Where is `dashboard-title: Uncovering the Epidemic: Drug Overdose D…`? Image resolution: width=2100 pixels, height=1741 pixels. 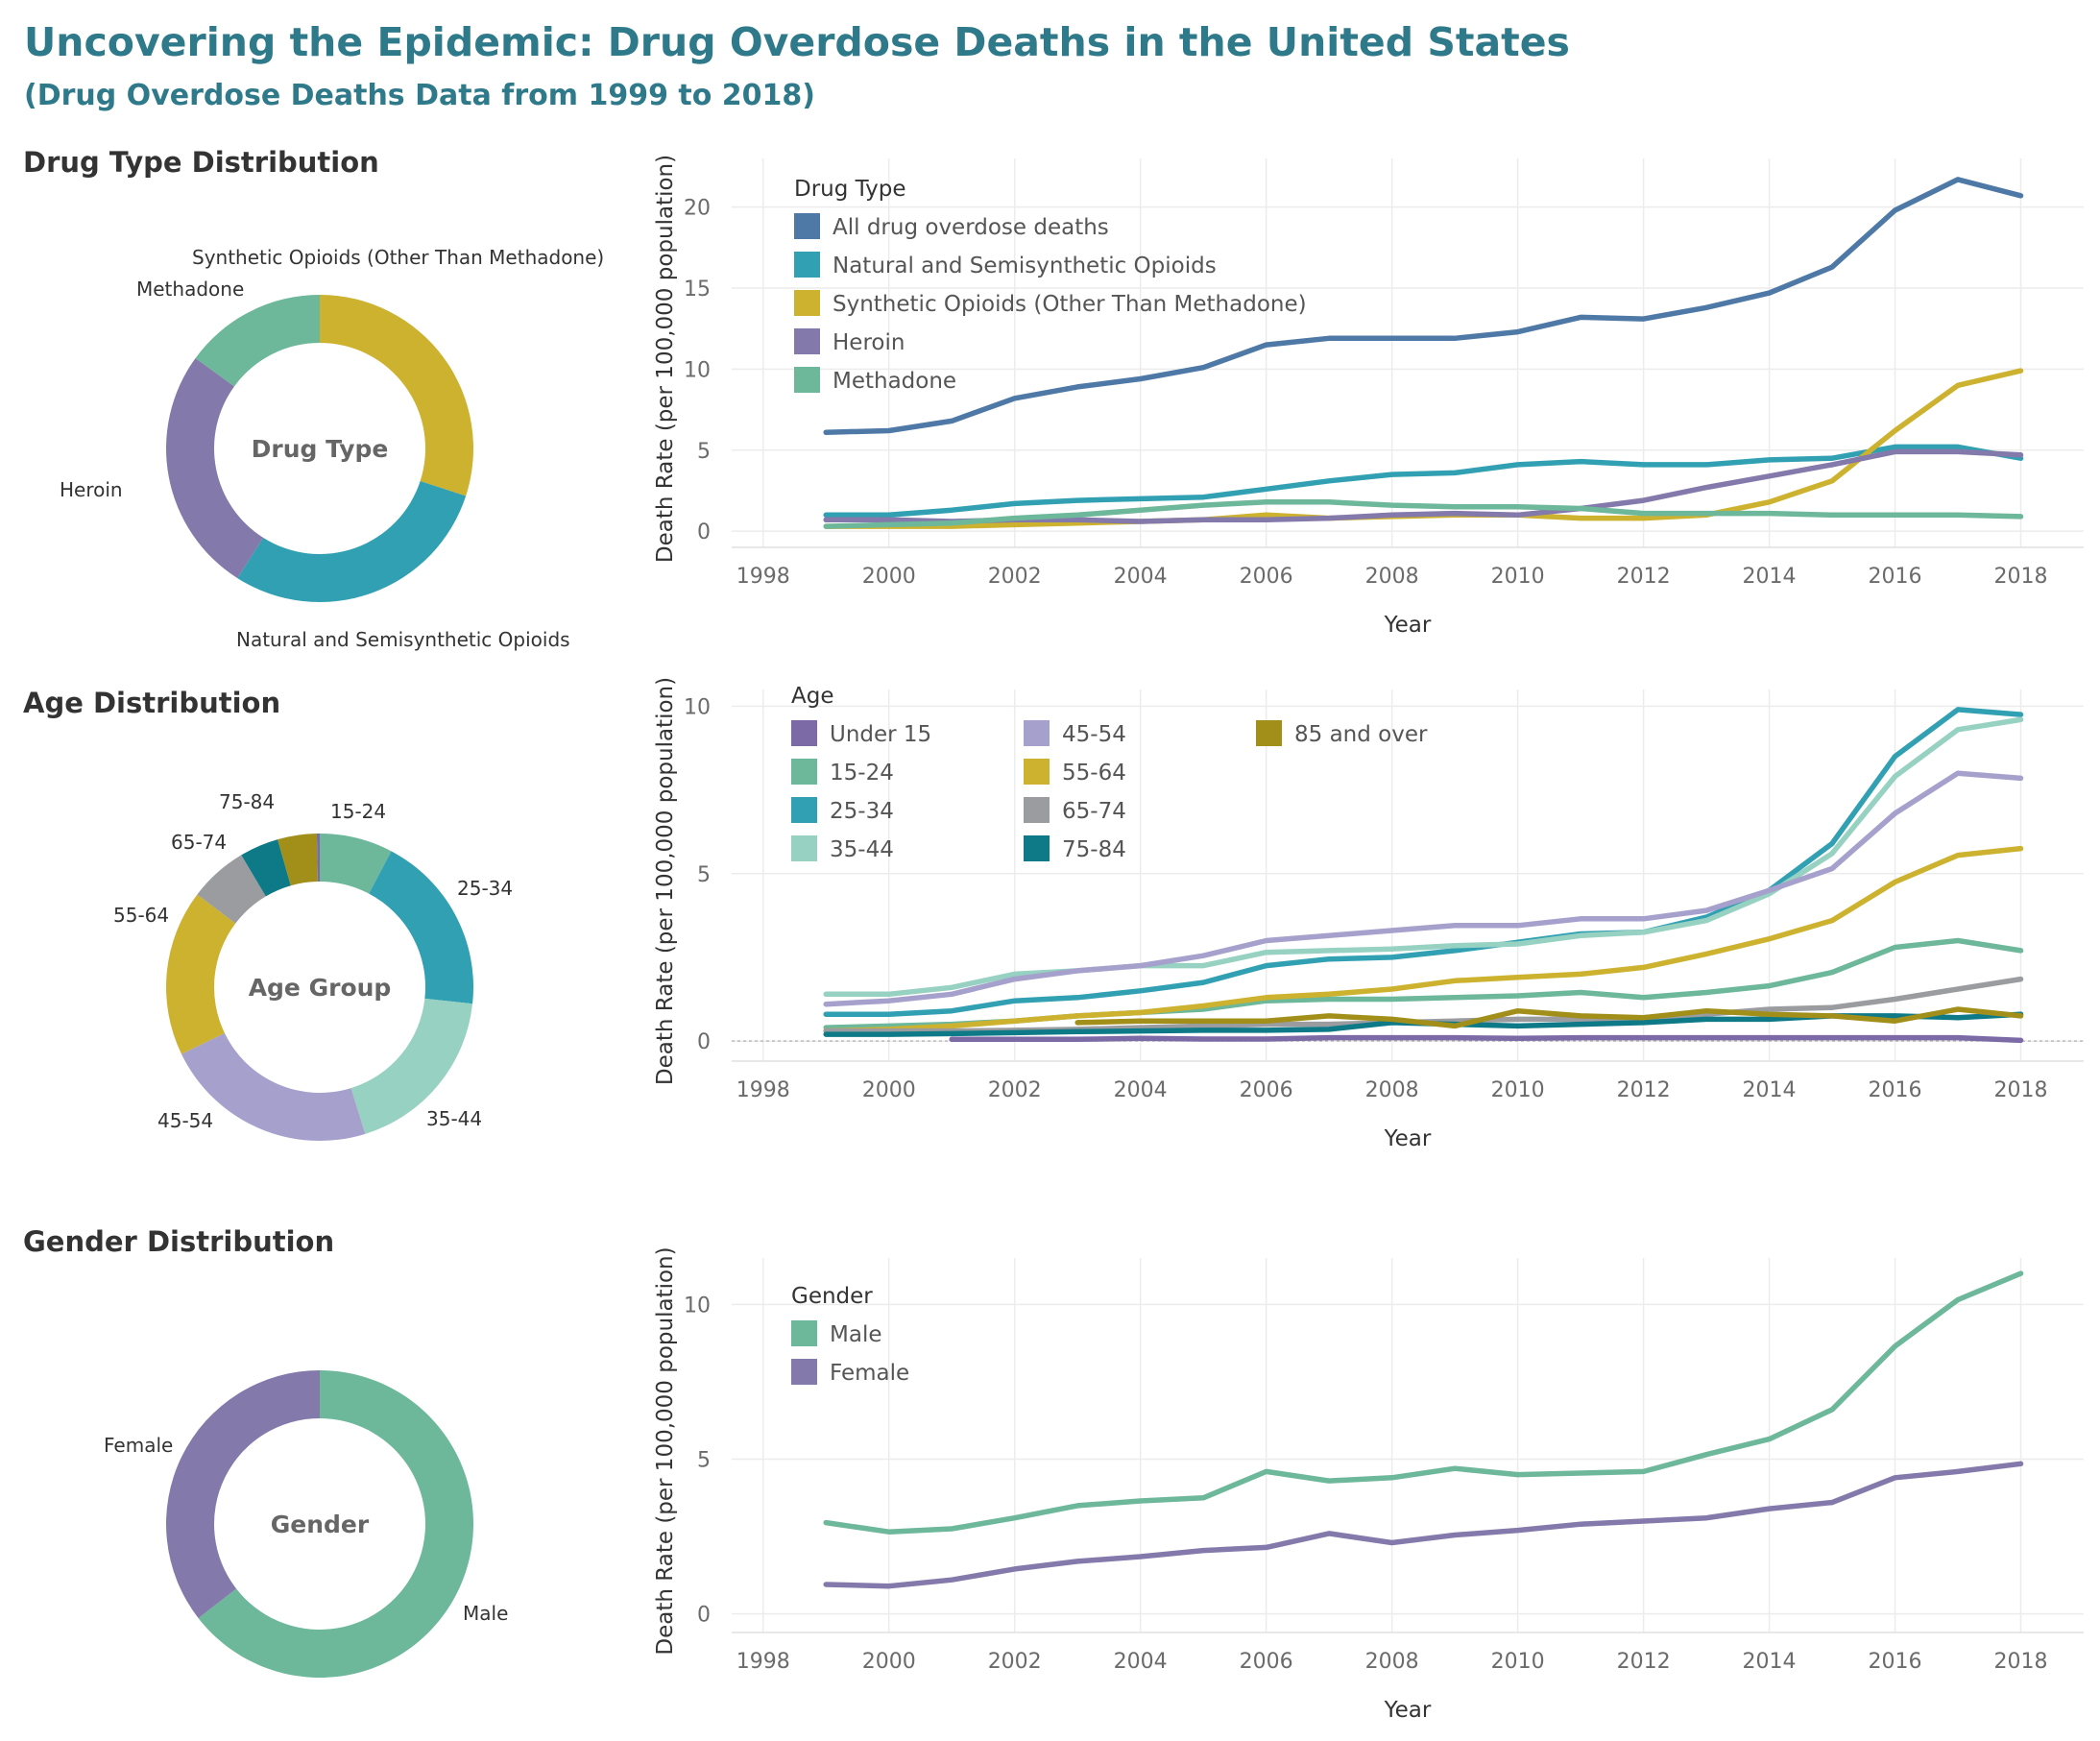
dashboard-title: Uncovering the Epidemic: Drug Overdose D… is located at coordinates (797, 42).